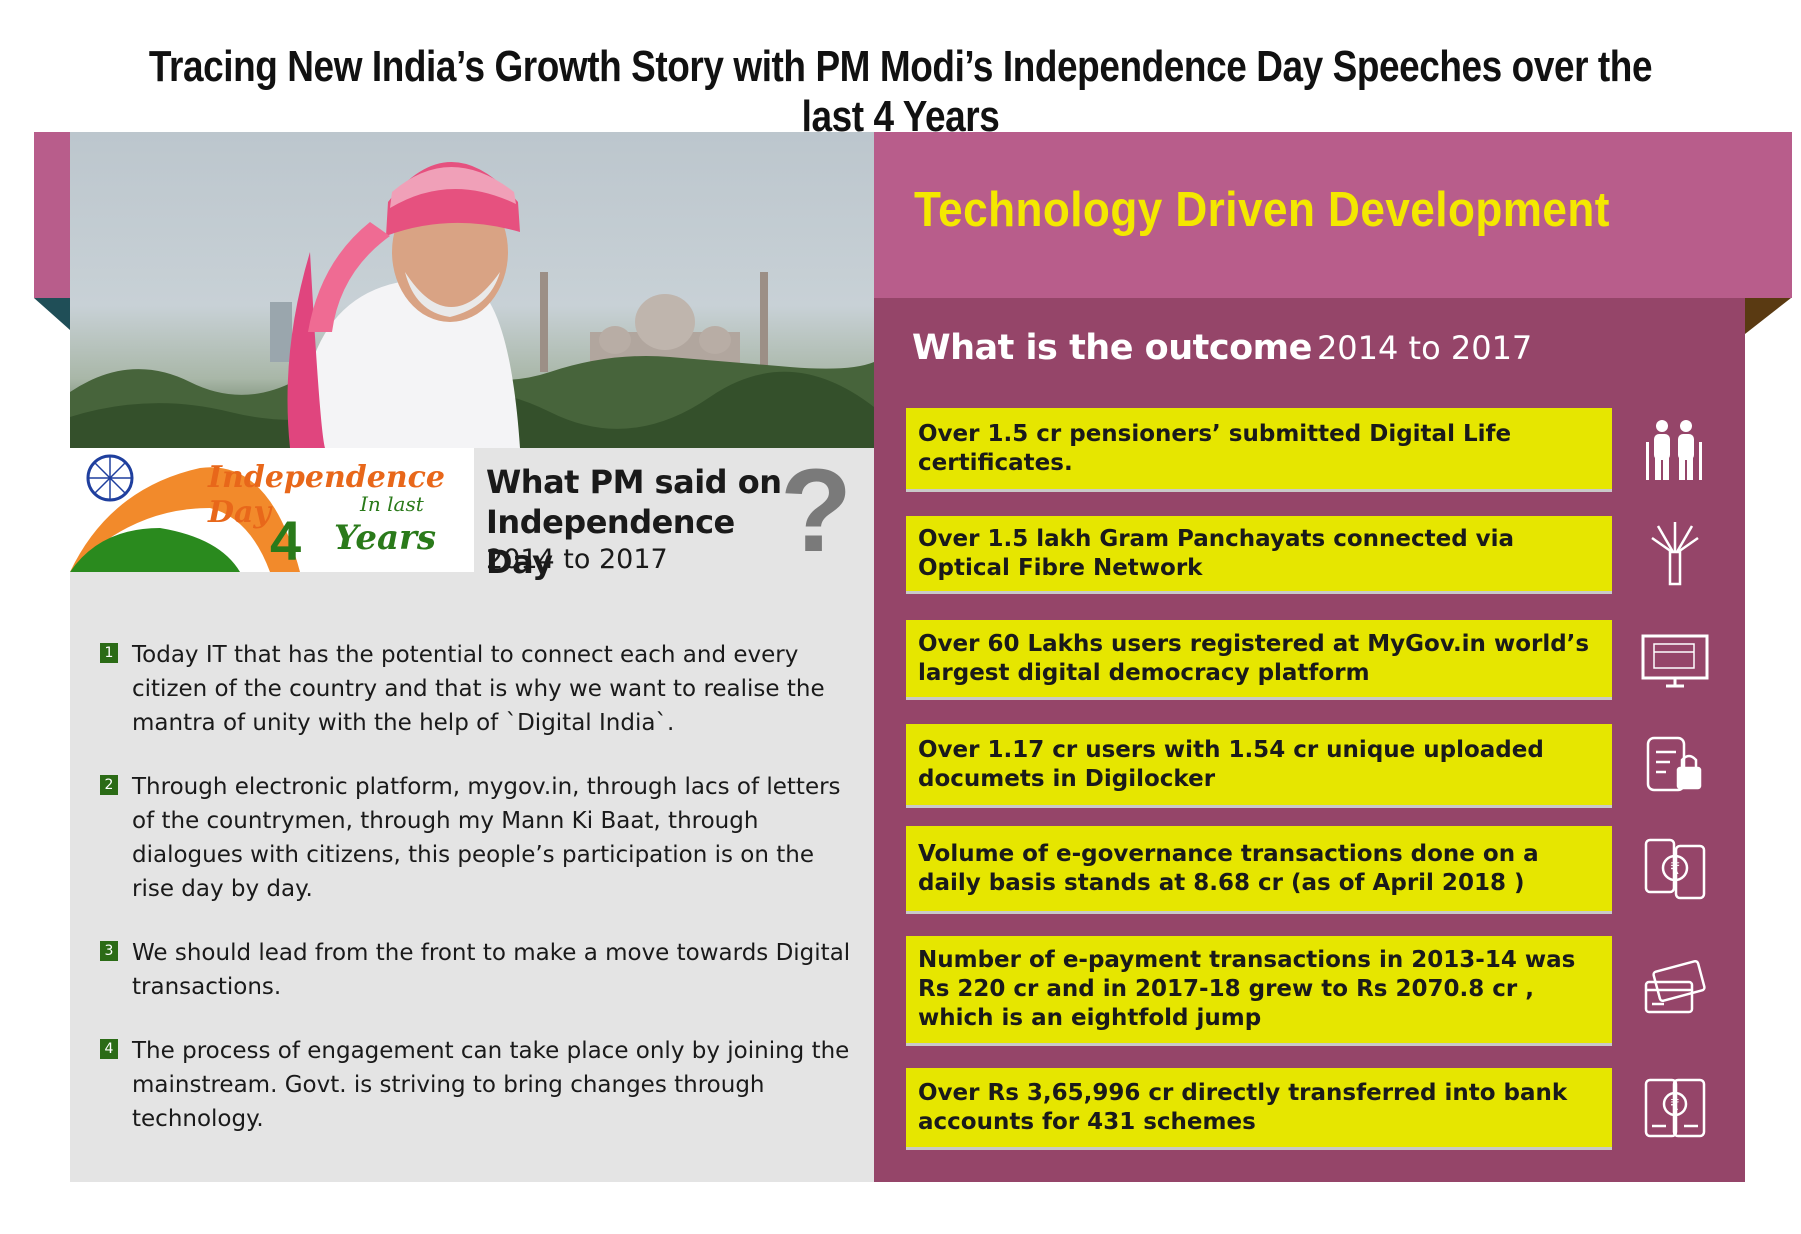 The width and height of the screenshot is (1801, 1234). I want to click on left-ribbon-fold, so click(52, 314).